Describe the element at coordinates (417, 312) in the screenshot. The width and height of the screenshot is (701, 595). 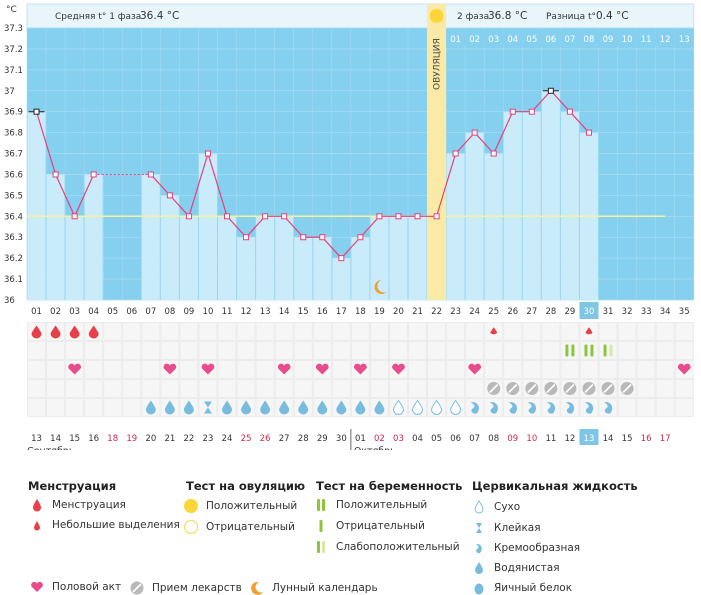
I see `cycle-day-label: 21` at that location.